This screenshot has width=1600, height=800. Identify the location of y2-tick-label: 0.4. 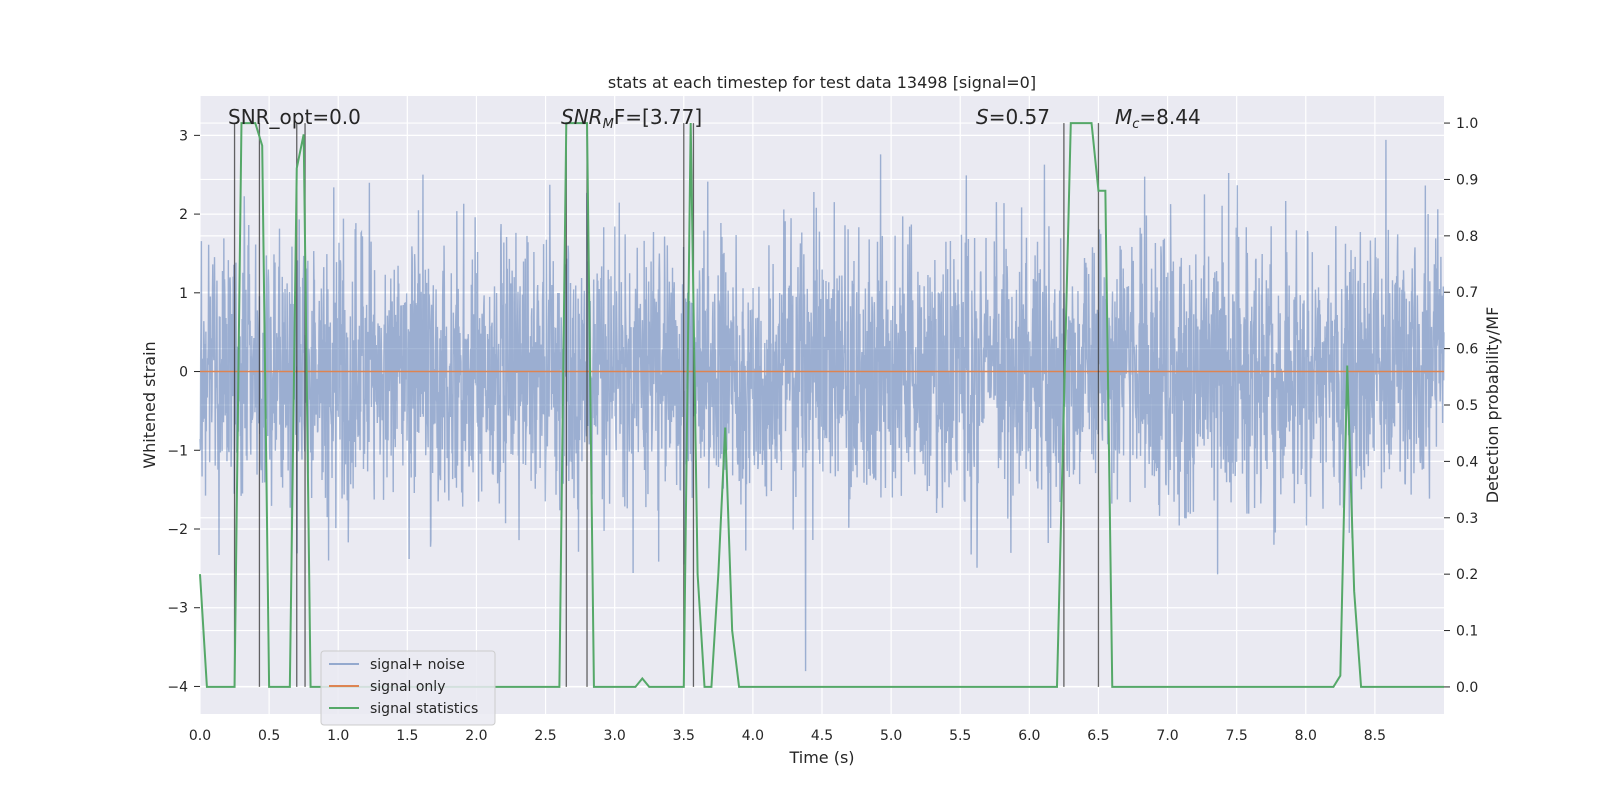
(1467, 462).